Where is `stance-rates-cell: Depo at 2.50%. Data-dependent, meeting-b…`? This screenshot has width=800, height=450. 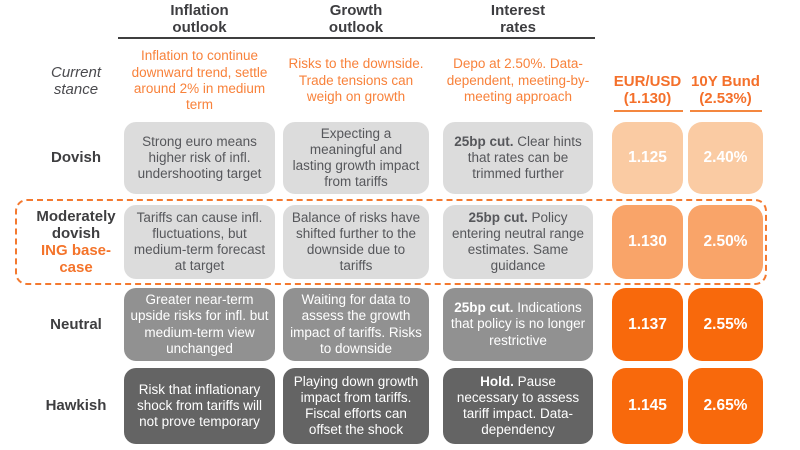
stance-rates-cell: Depo at 2.50%. Data-dependent, meeting-b… is located at coordinates (518, 81).